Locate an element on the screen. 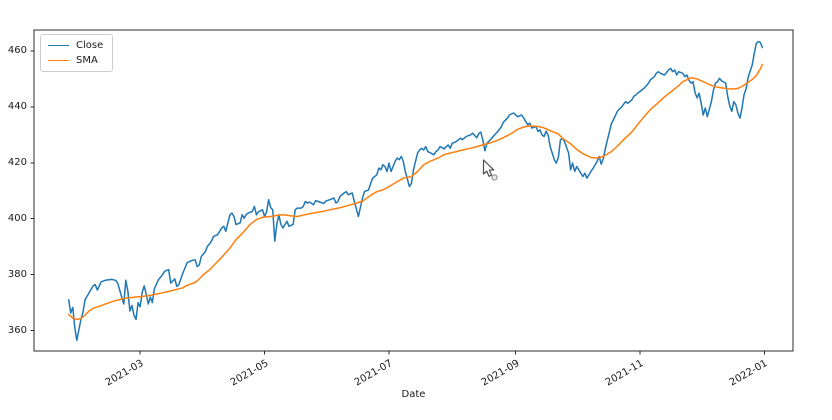  y-tick-label: 440 is located at coordinates (17, 106).